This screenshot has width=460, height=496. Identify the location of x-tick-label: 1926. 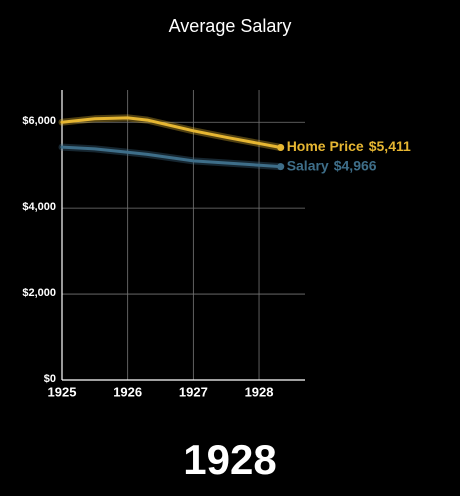
(127, 391).